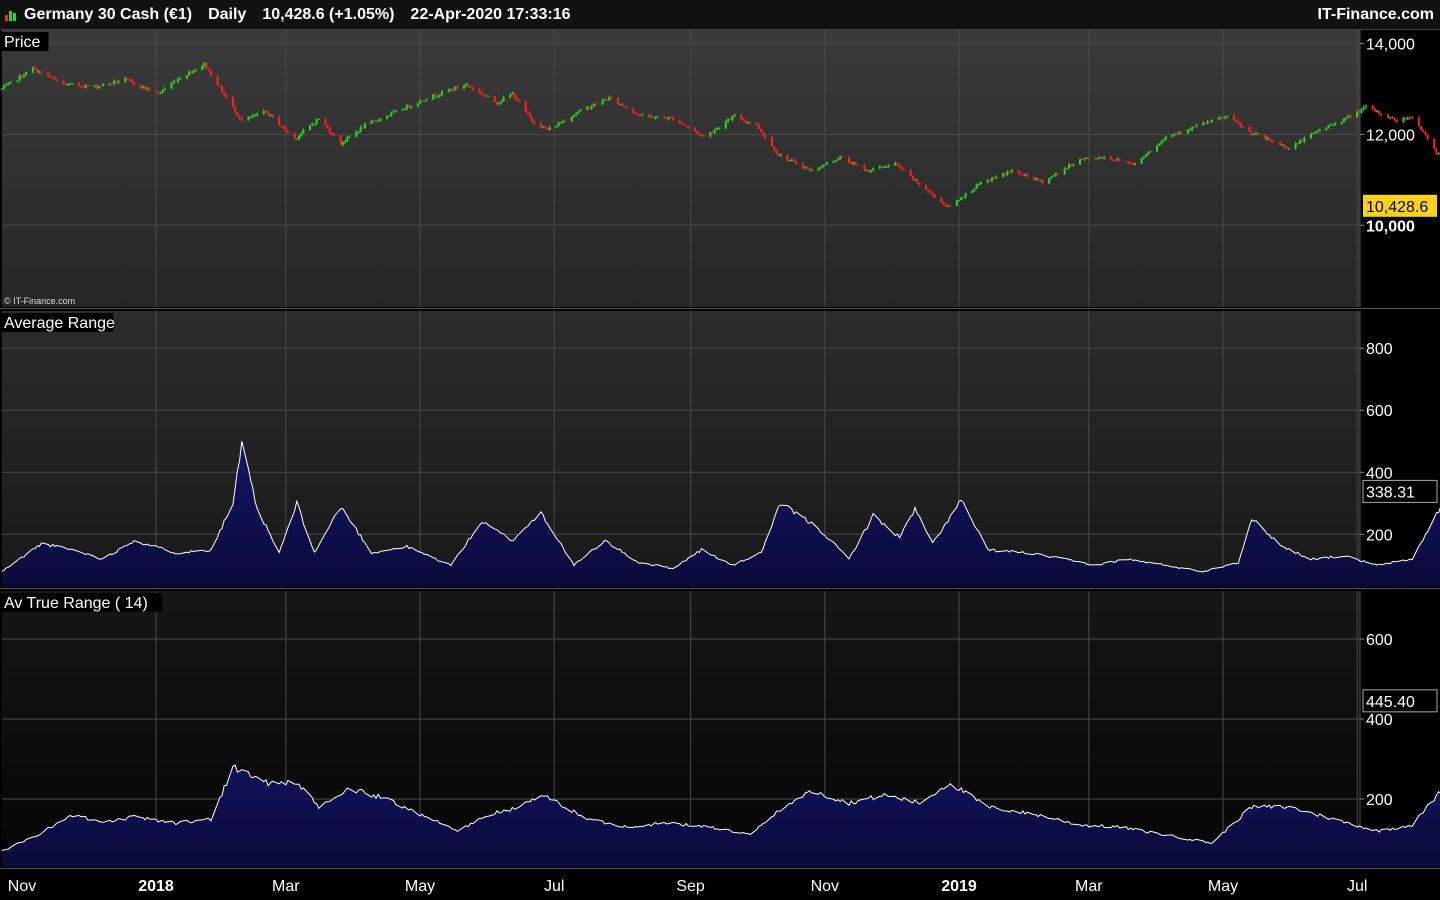 The width and height of the screenshot is (1440, 900). Describe the element at coordinates (1397, 207) in the screenshot. I see `last-value-label: 10,428.6` at that location.